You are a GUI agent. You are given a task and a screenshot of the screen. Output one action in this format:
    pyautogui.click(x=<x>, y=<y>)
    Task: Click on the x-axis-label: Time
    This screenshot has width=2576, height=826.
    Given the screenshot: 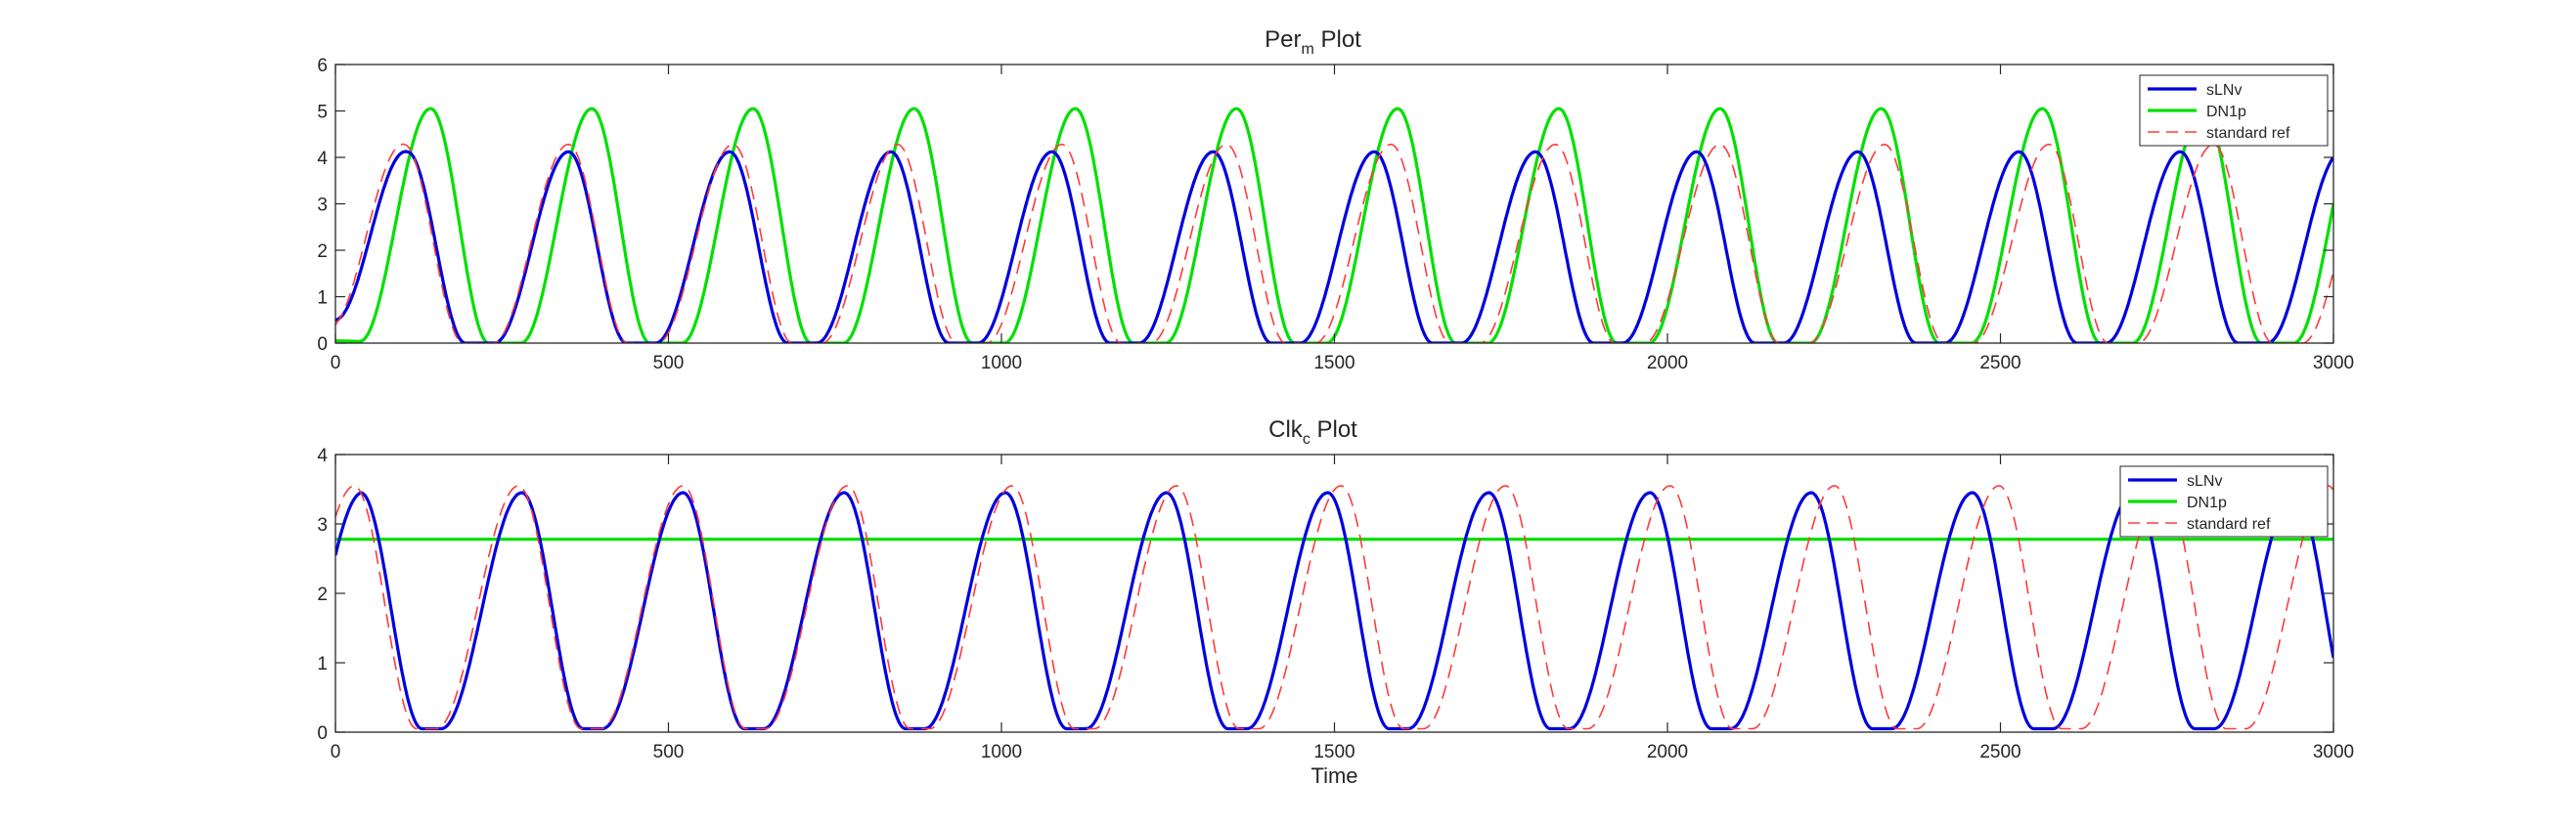 What is the action you would take?
    pyautogui.click(x=1333, y=775)
    